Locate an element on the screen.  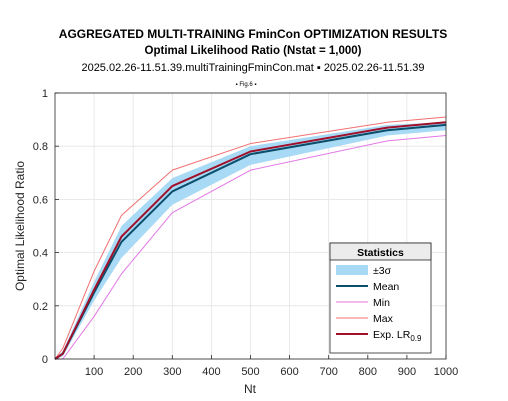
x-tick-label: 200 is located at coordinates (133, 372).